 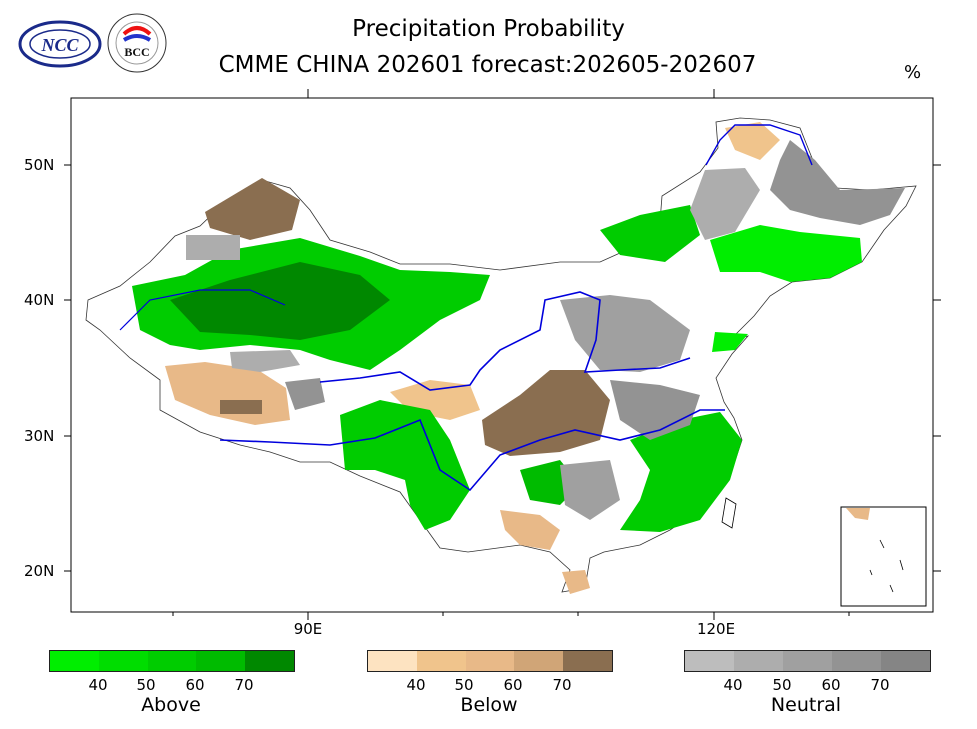 I want to click on neutral-tick-60: 60, so click(x=831, y=685).